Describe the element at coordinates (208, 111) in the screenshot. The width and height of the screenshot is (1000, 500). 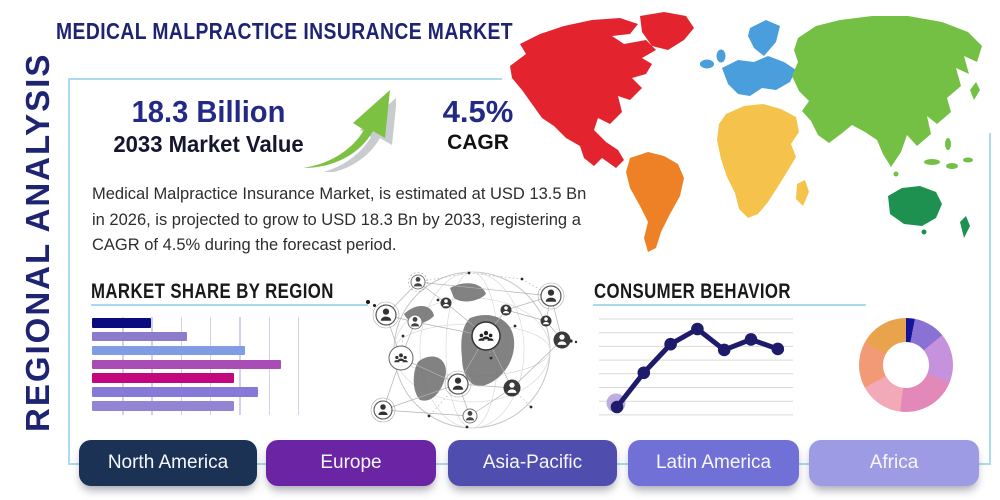
I see `market-value-amount: 18.3 Billion` at that location.